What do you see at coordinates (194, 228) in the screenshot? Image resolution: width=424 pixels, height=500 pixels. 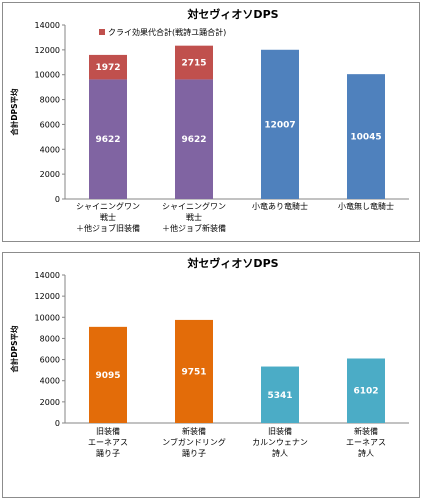 I see `chart-1-category-label: ＋他ジョブ新装備` at bounding box center [194, 228].